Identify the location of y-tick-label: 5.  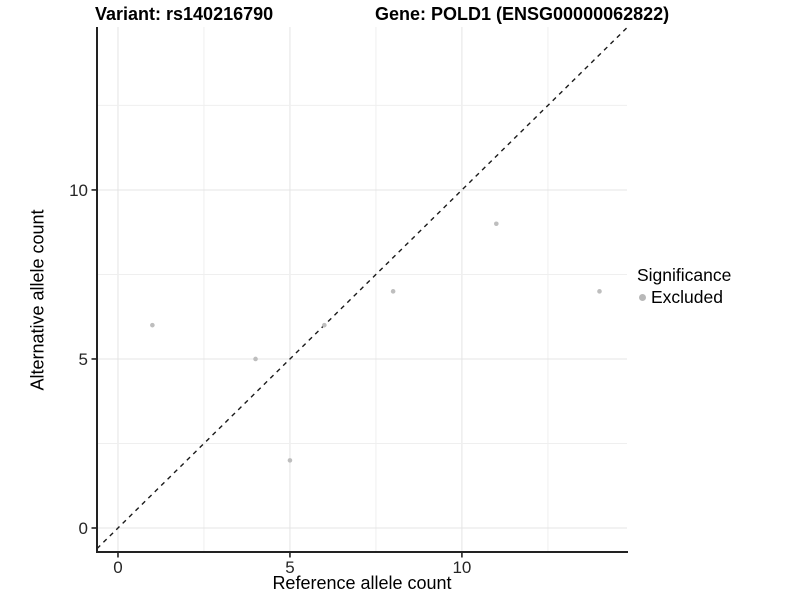
(83, 359).